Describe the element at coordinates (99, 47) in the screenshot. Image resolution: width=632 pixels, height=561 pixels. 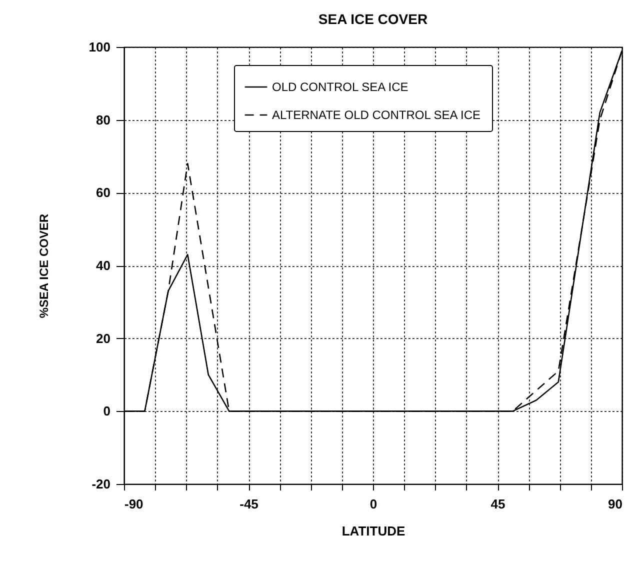
I see `y-tick-label: 100` at that location.